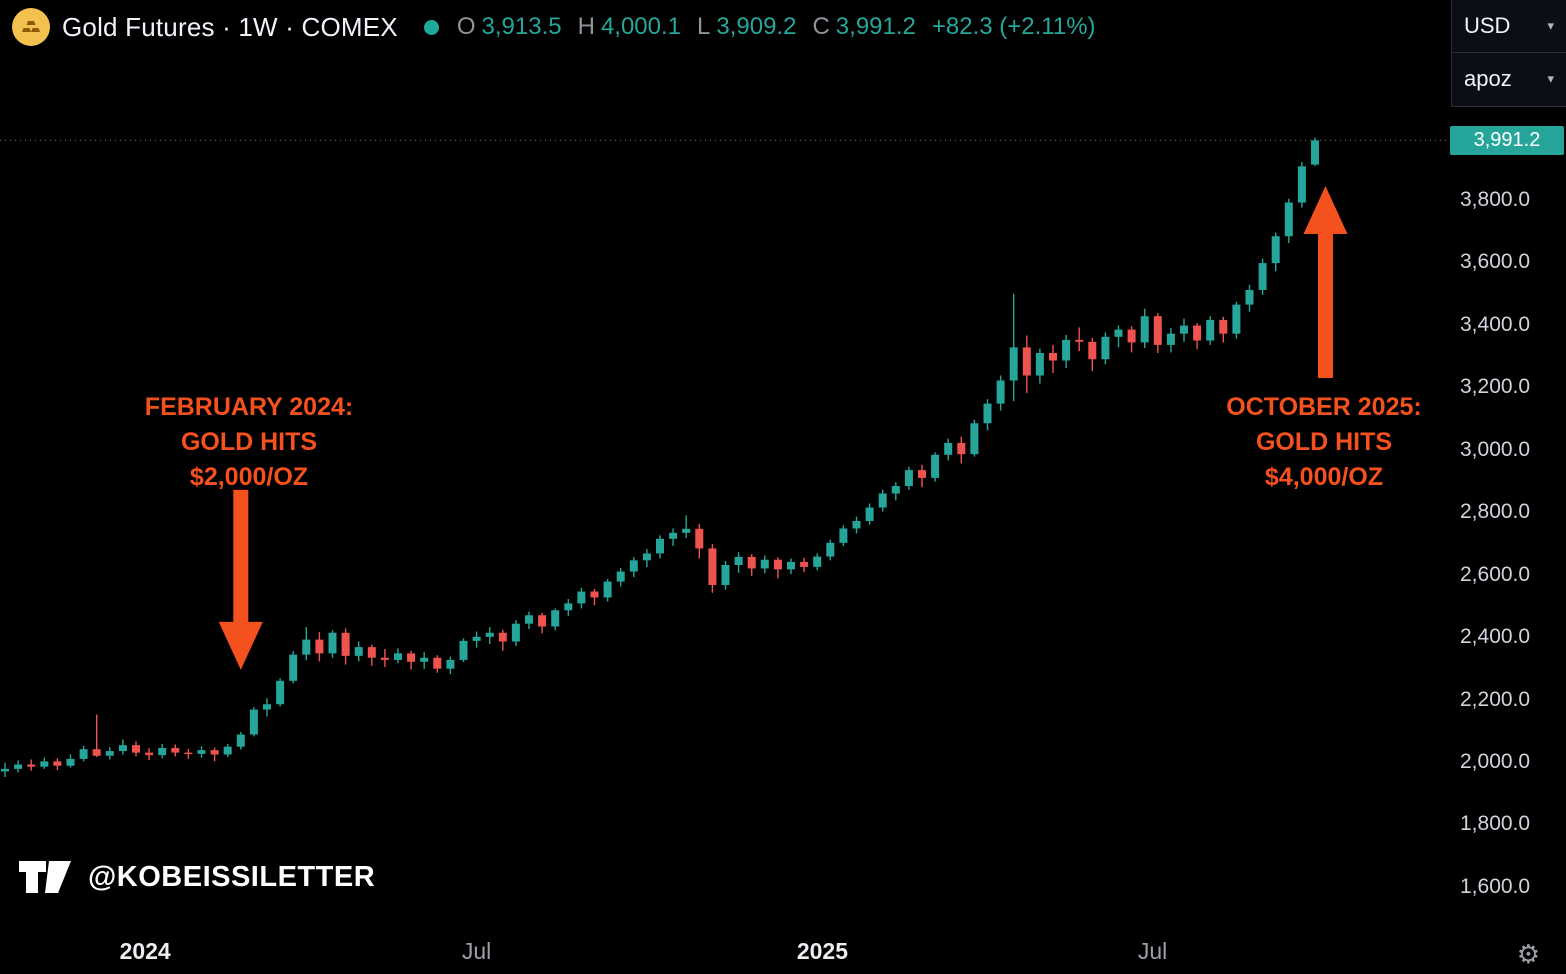 The width and height of the screenshot is (1566, 974). Describe the element at coordinates (1528, 954) in the screenshot. I see `settings-gear-icon: ⚙` at that location.